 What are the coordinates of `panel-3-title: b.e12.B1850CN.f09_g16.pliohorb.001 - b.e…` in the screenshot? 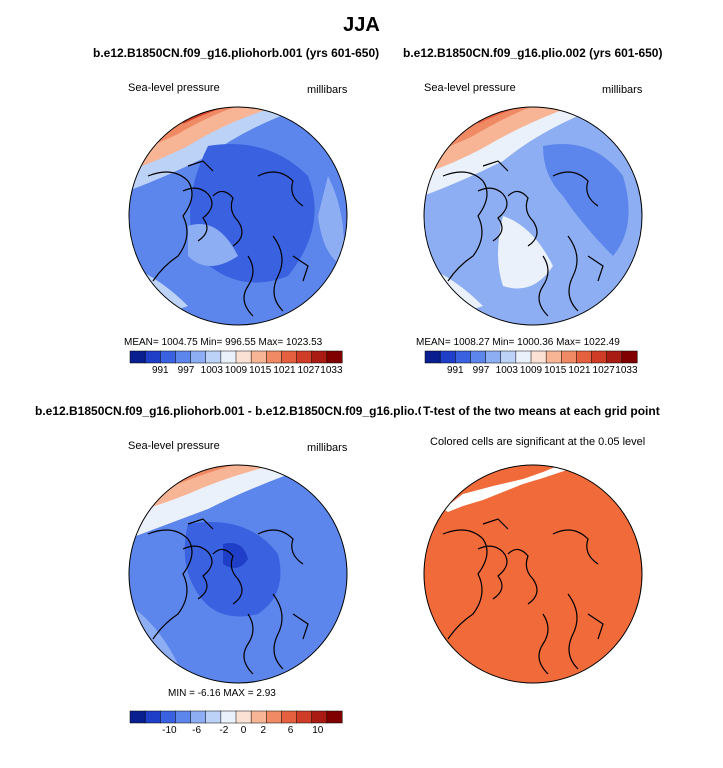 It's located at (236, 411).